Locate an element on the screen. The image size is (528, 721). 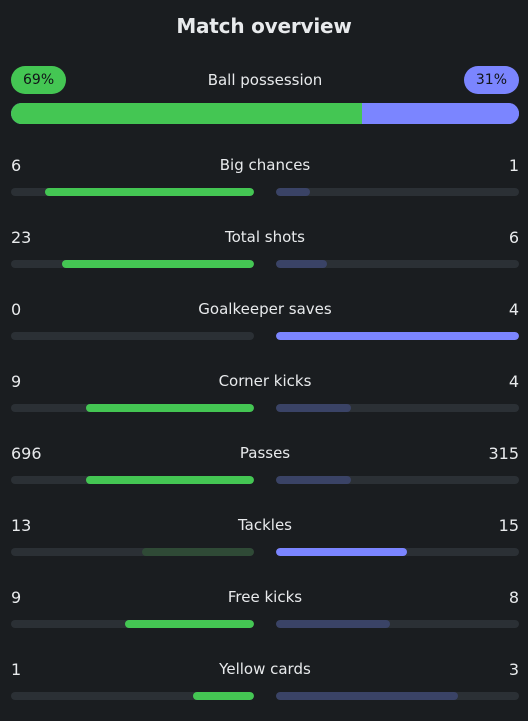
away-possession-segment is located at coordinates (440, 113).